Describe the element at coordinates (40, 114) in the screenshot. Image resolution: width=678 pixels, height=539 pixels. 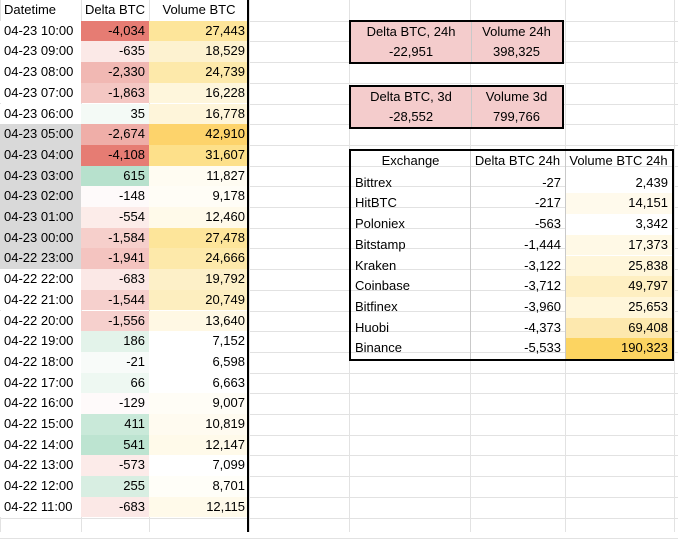
I see `datetime-cell: 04-23 06:00` at that location.